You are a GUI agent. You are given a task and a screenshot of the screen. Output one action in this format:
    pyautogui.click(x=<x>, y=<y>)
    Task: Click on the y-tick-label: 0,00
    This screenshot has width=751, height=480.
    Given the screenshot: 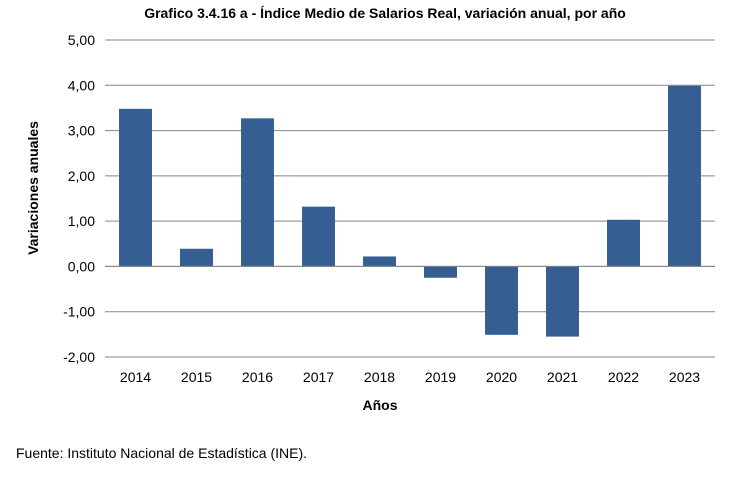 What is the action you would take?
    pyautogui.click(x=81, y=266)
    